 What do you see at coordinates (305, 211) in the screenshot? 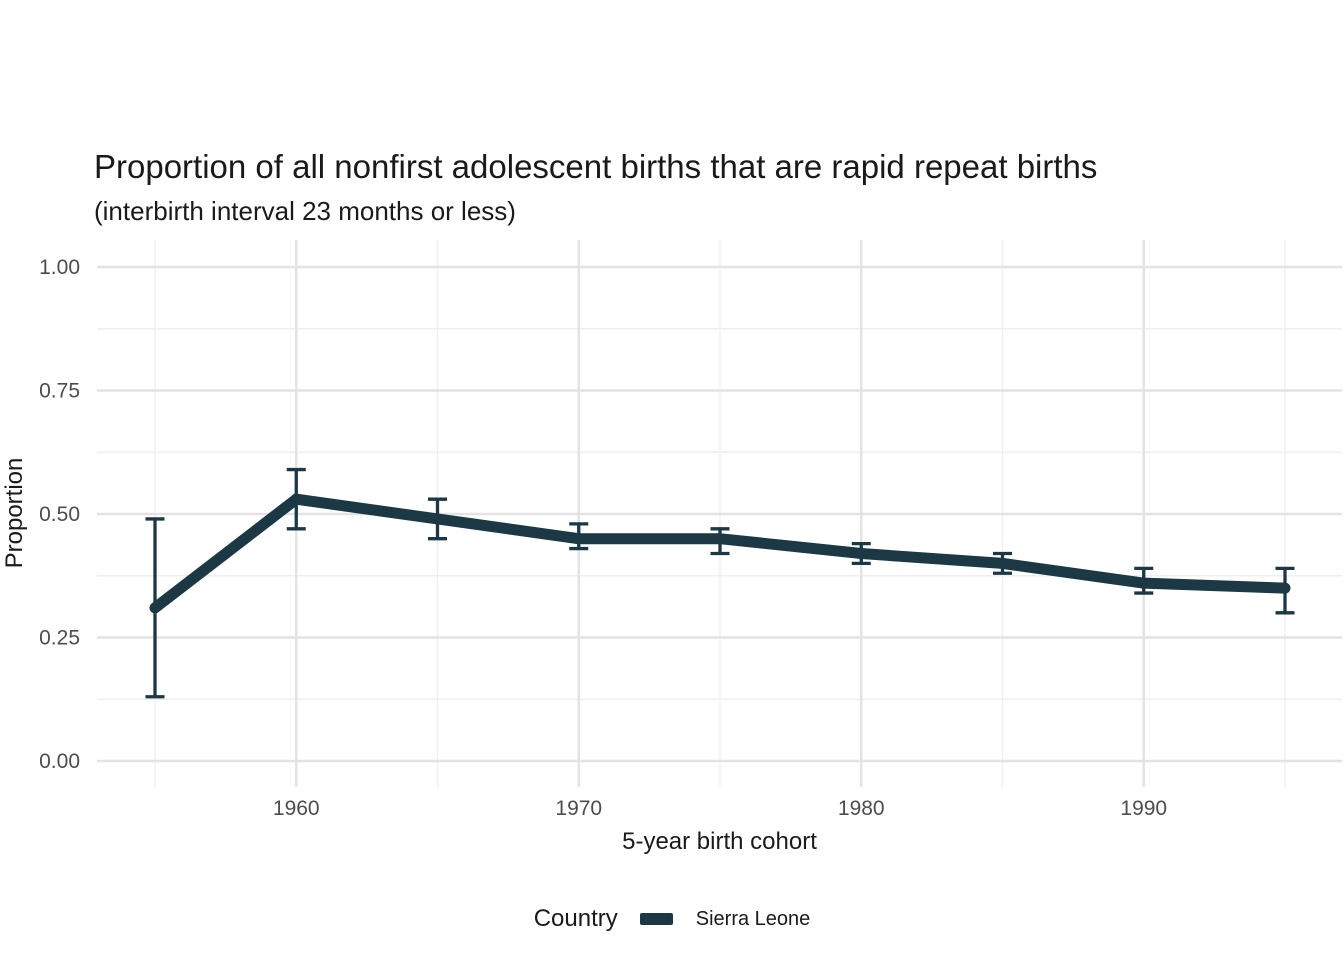
I see `chart-subtitle: (interbirth interval 23 months or less)` at bounding box center [305, 211].